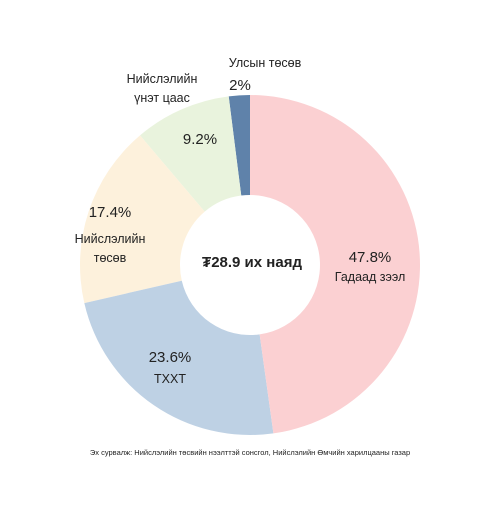  I want to click on category-label: Улсын төсөв, so click(265, 63).